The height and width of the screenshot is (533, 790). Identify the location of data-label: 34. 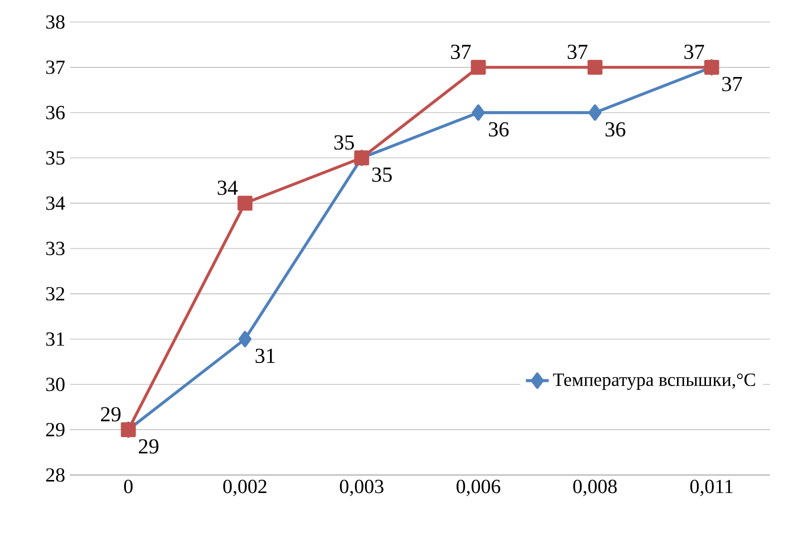
(228, 187).